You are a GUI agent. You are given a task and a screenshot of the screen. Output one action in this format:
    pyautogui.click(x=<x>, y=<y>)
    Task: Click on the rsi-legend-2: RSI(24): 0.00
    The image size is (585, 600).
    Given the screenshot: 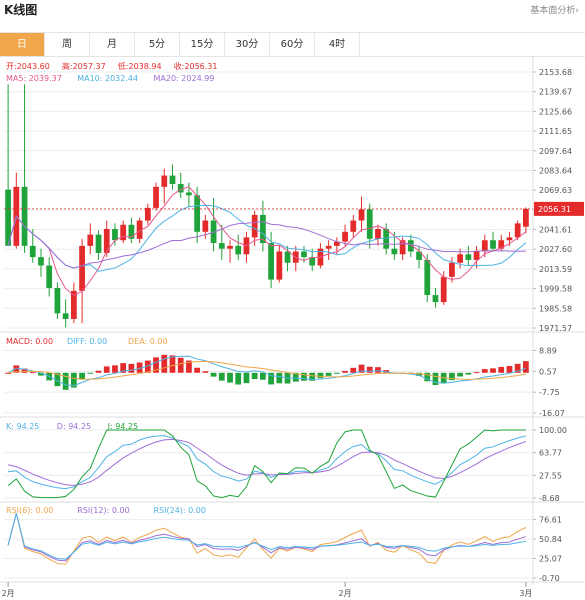 What is the action you would take?
    pyautogui.click(x=180, y=510)
    